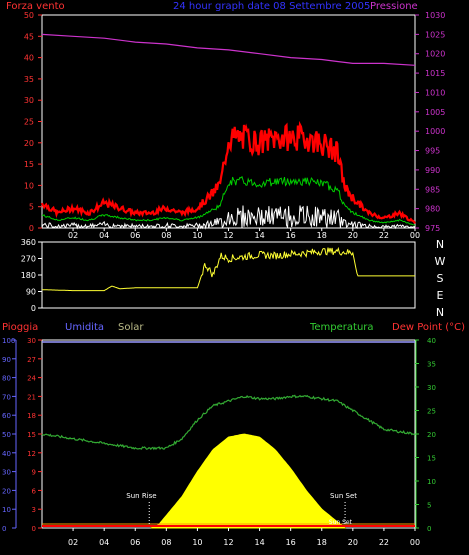 The height and width of the screenshot is (555, 469). What do you see at coordinates (440, 261) in the screenshot?
I see `compass-label: W` at bounding box center [440, 261].